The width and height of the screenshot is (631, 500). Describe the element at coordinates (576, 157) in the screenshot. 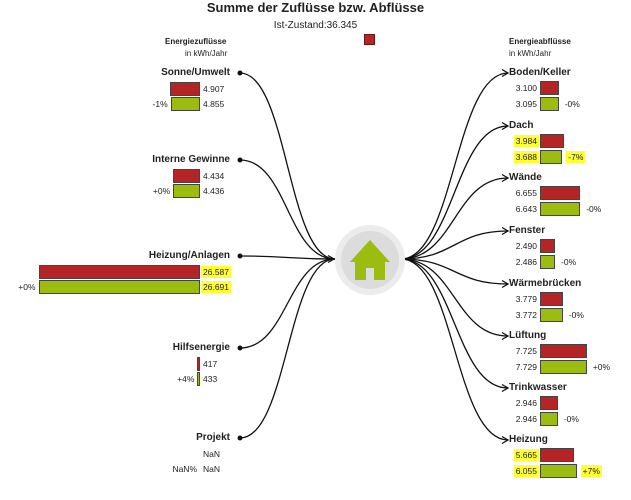

I see `change-percent: -7%` at that location.